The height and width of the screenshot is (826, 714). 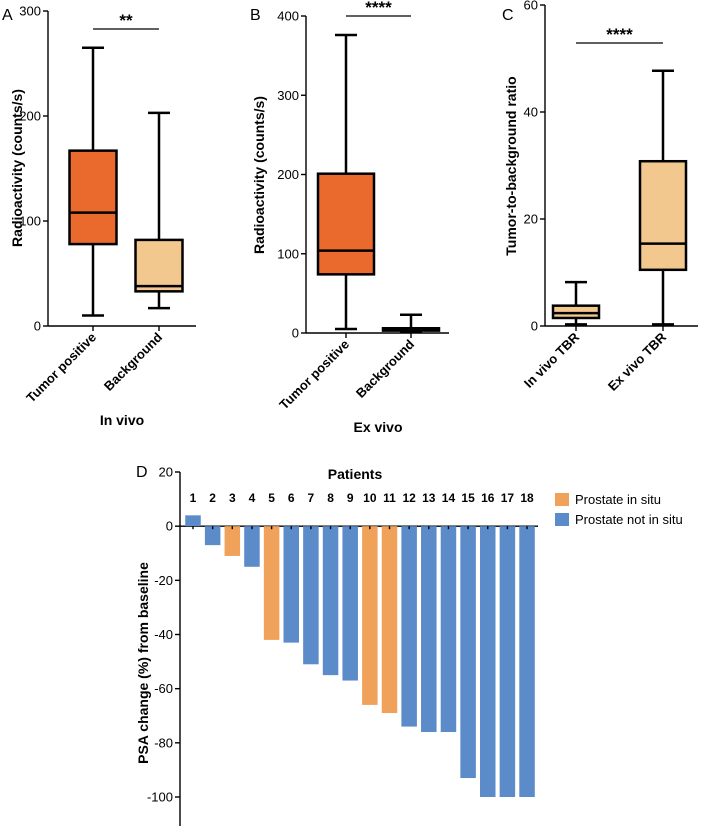 What do you see at coordinates (133, 361) in the screenshot?
I see `panel-a-category-label: Background` at bounding box center [133, 361].